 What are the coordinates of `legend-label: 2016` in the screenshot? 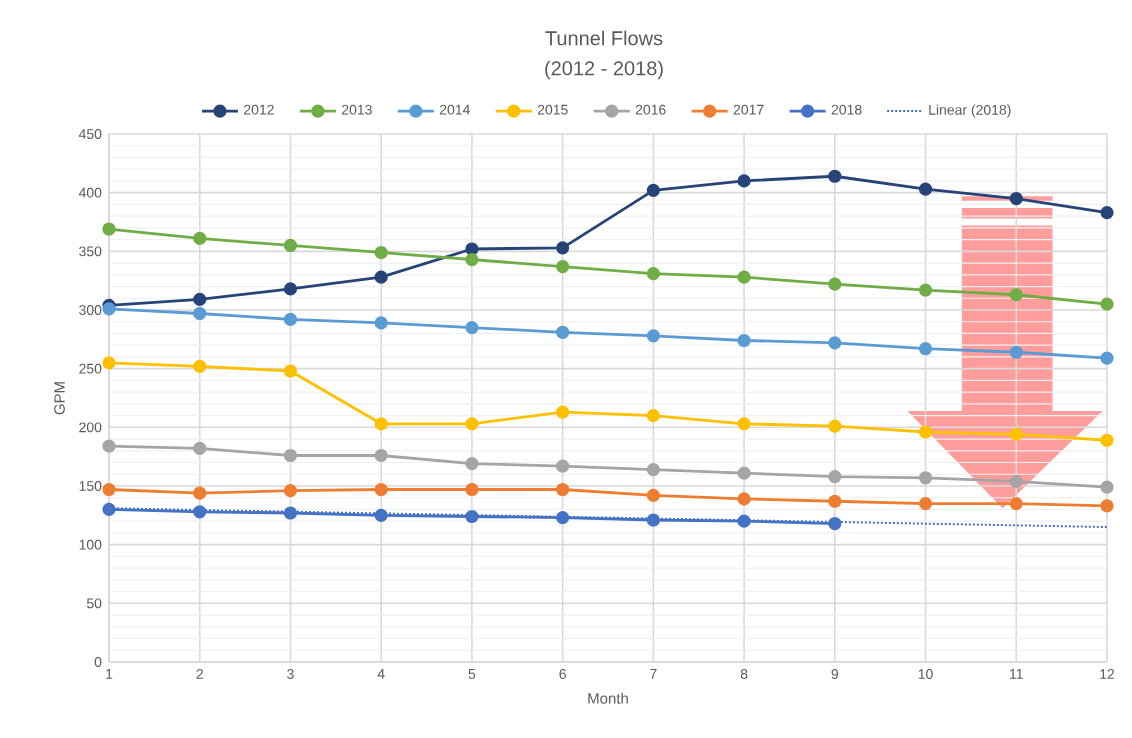 It's located at (650, 109).